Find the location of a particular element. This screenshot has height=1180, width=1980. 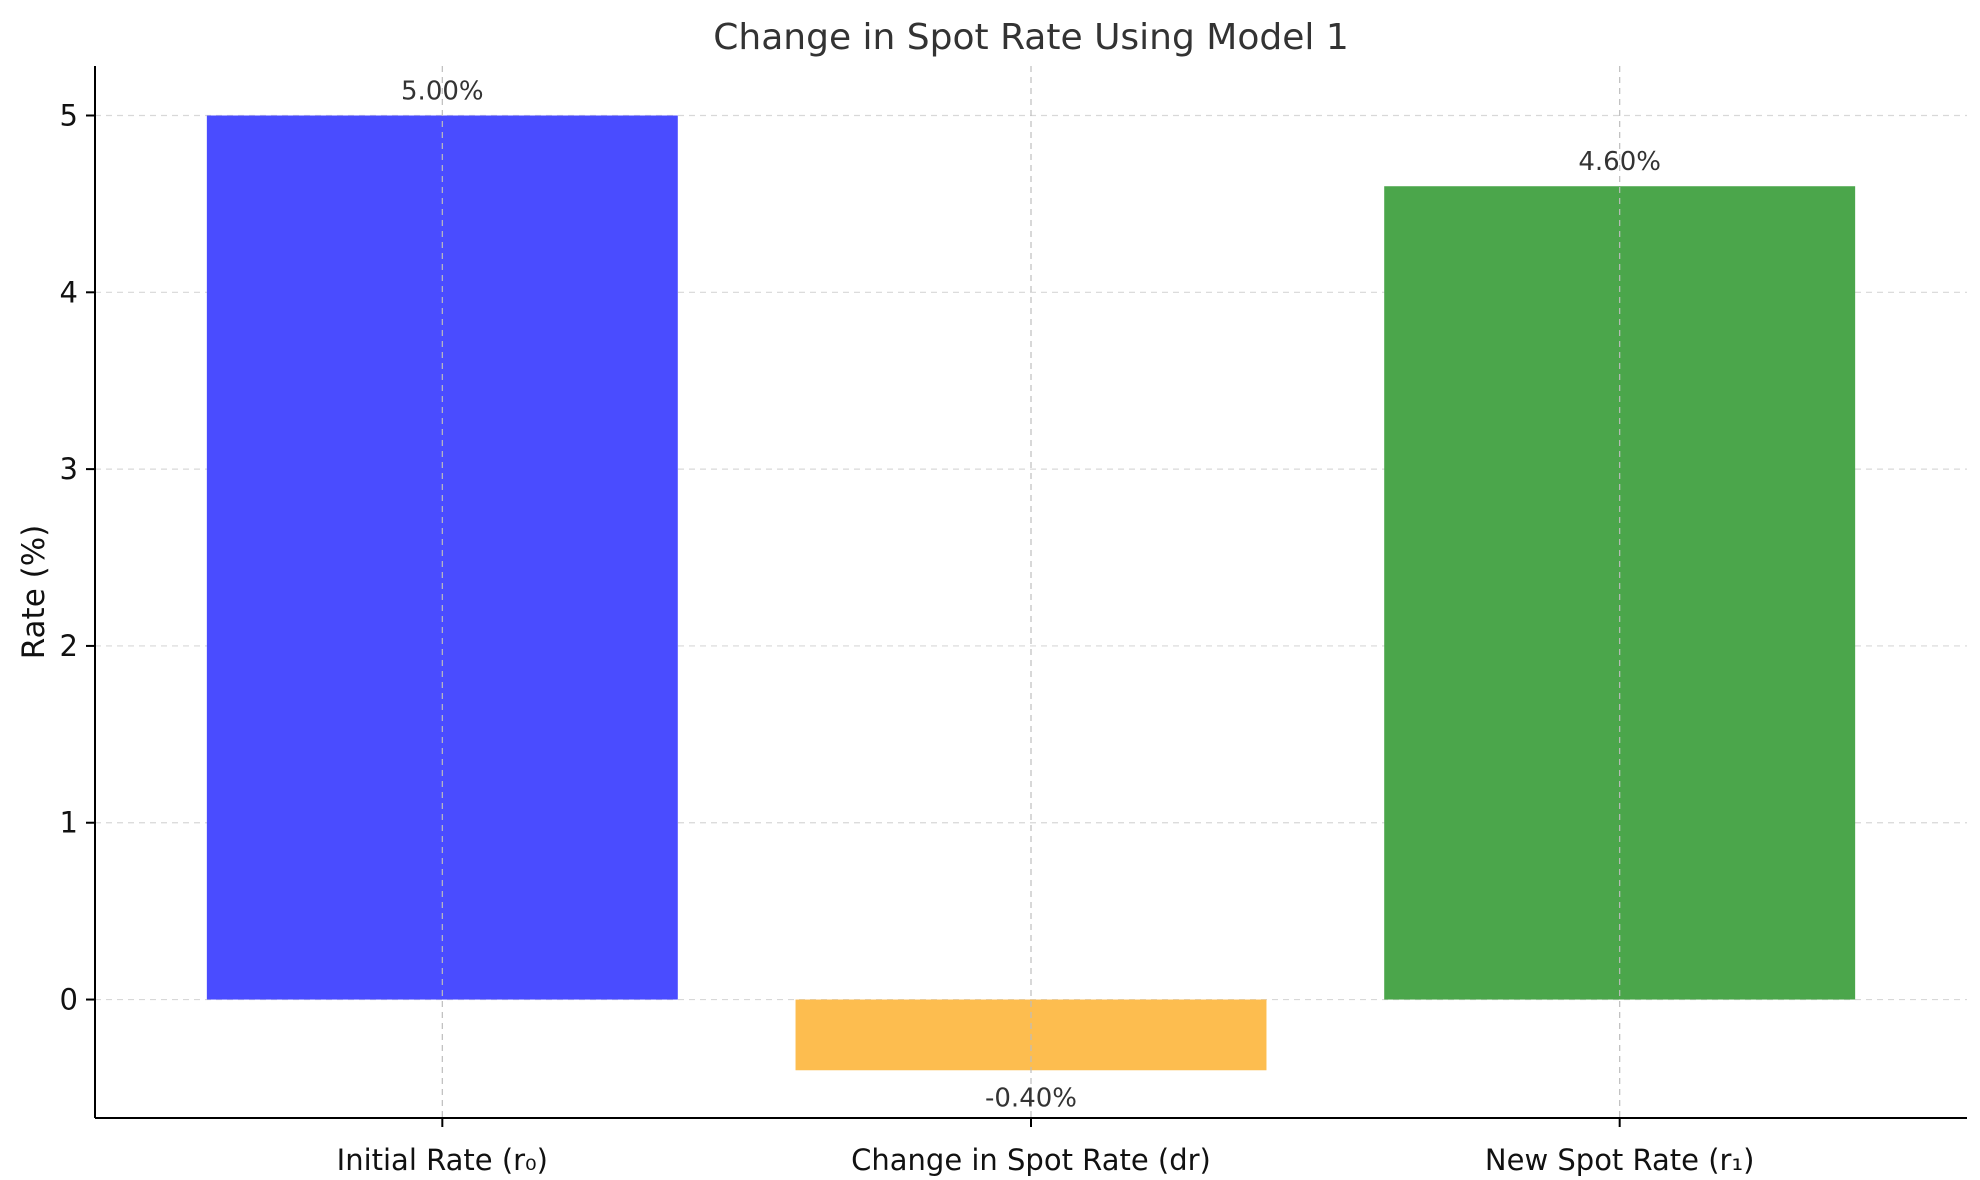

chart-title: Change in Spot Rate Using Model 1 is located at coordinates (1030, 37).